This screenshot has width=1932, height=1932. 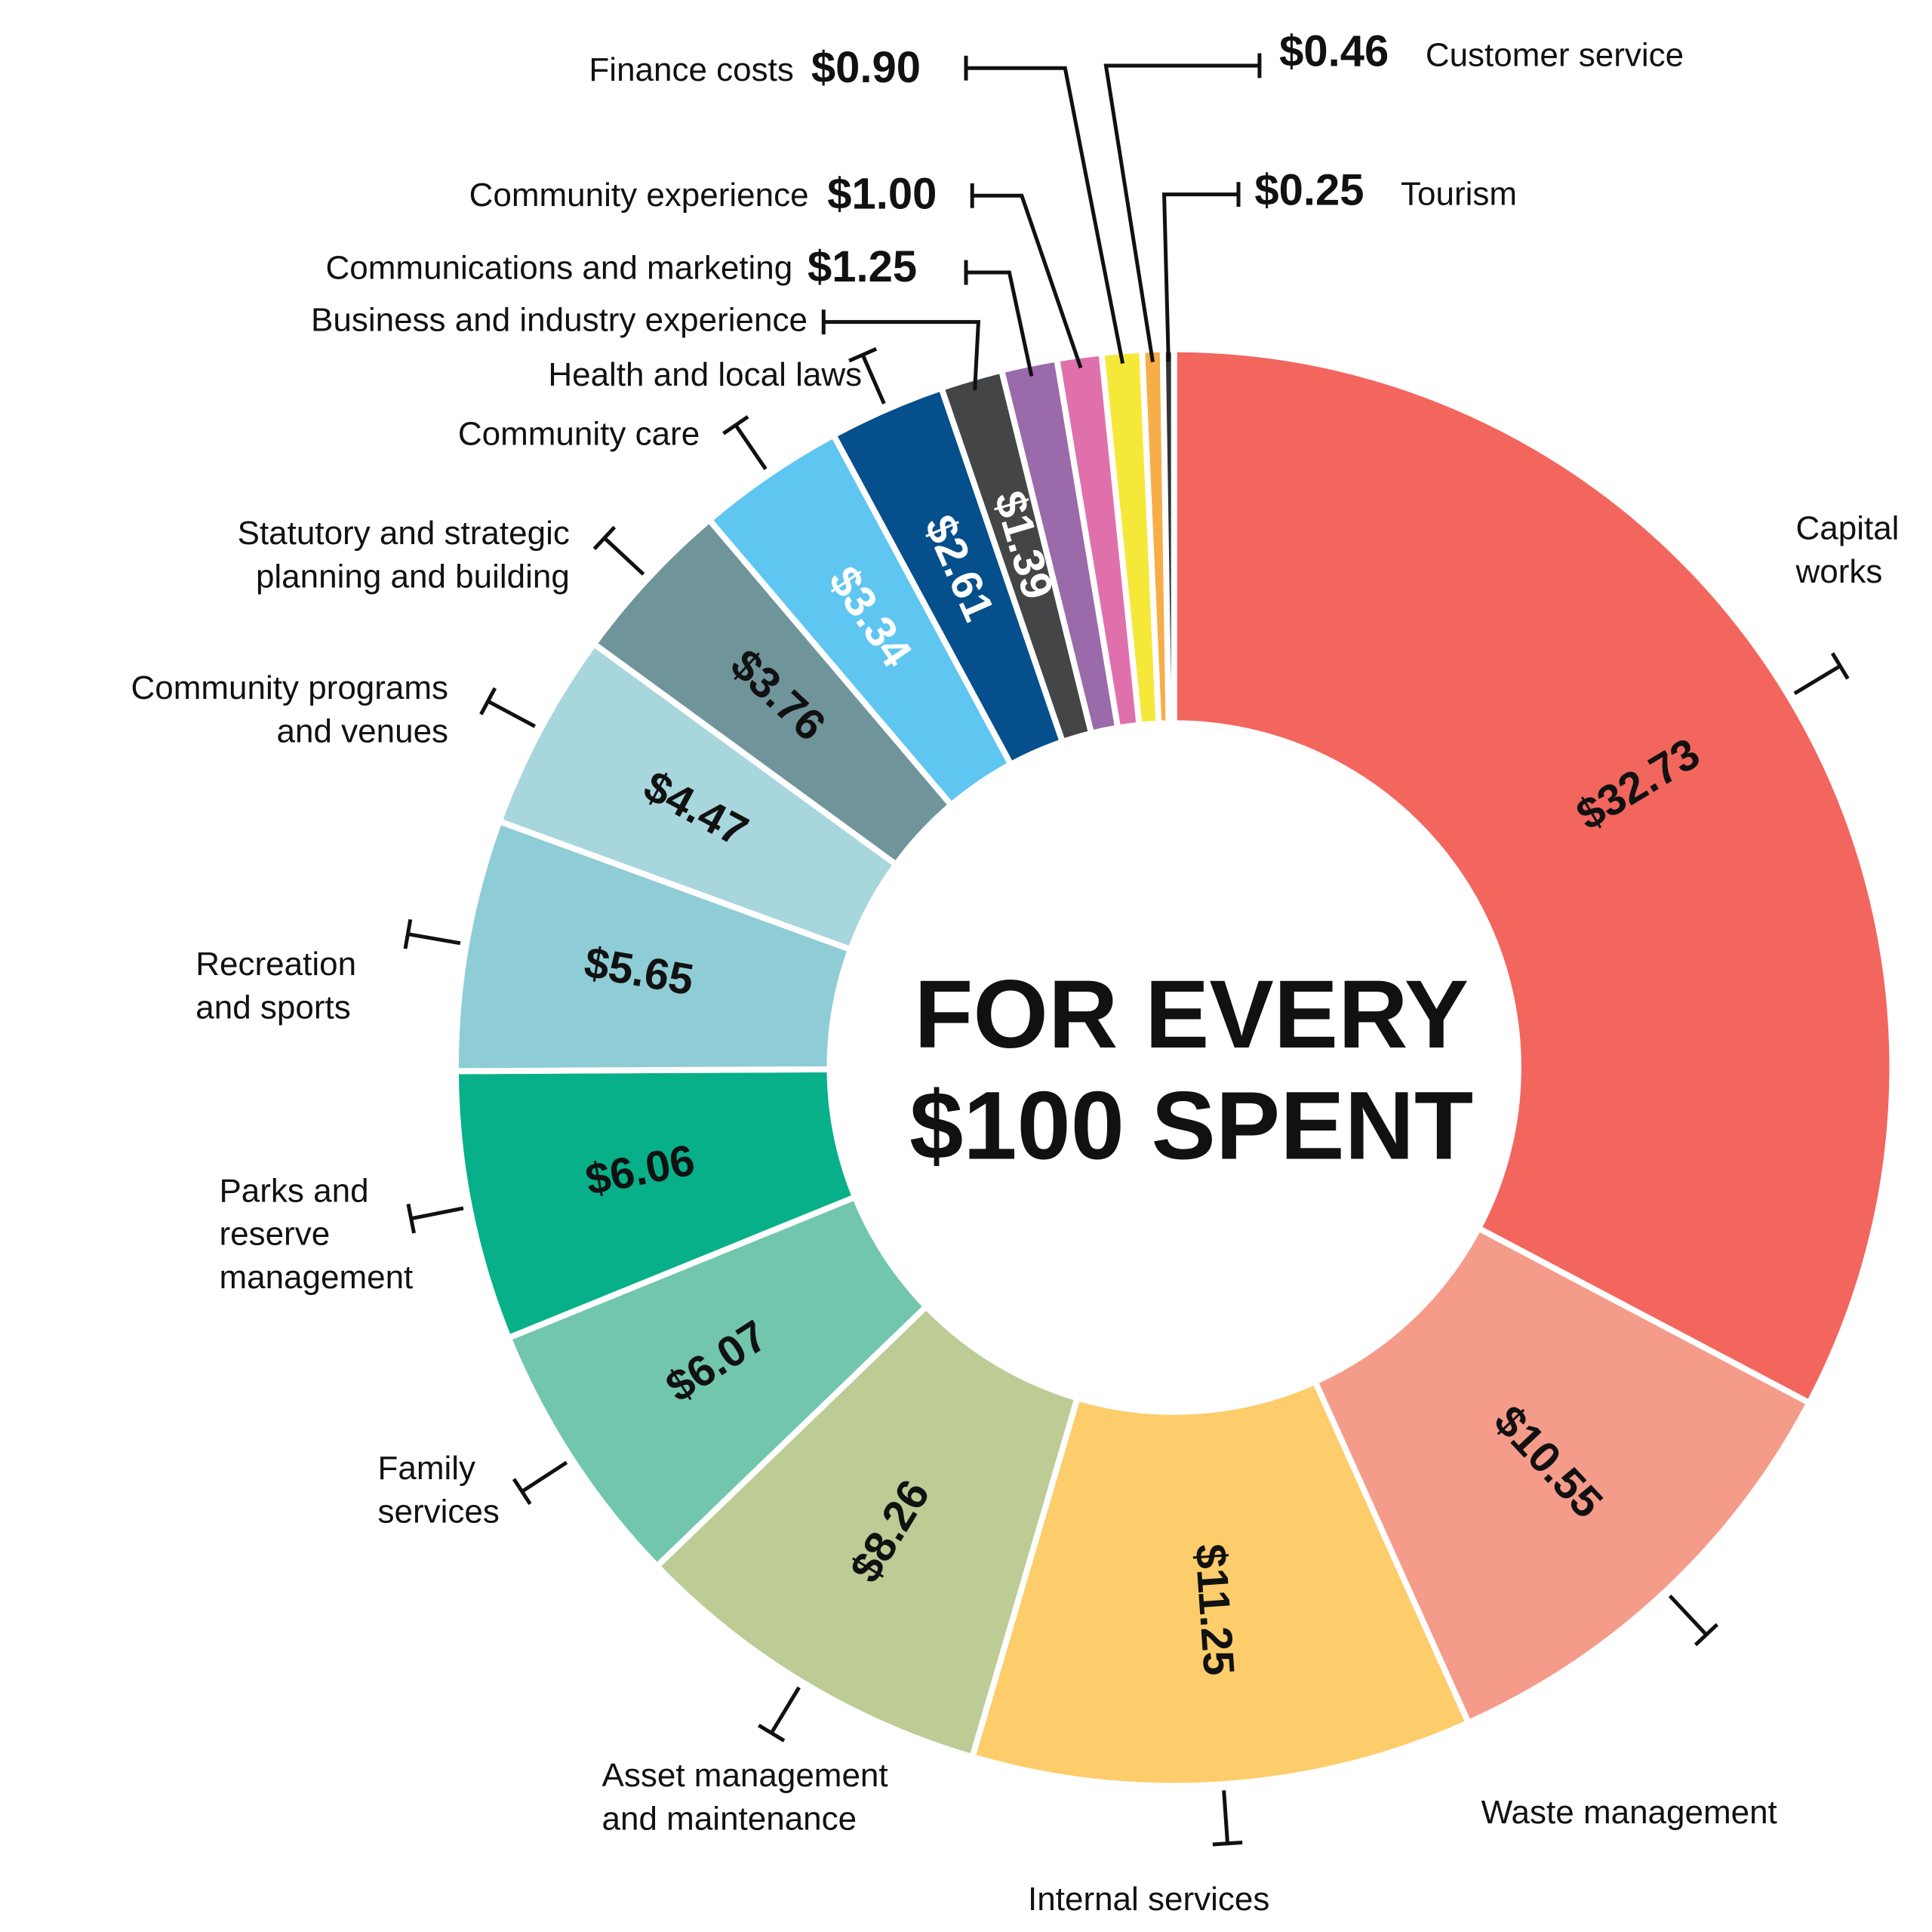 What do you see at coordinates (1629, 1812) in the screenshot?
I see `category-label: Waste management` at bounding box center [1629, 1812].